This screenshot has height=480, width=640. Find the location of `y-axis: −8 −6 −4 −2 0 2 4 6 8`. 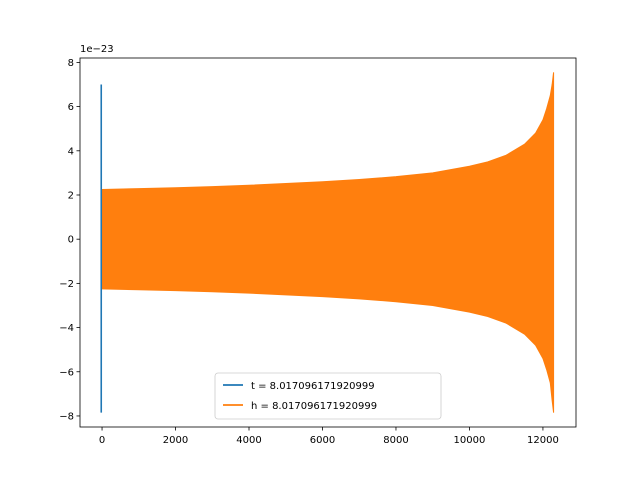

y-axis: −8 −6 −4 −2 0 2 4 6 8 is located at coordinates (69, 240).